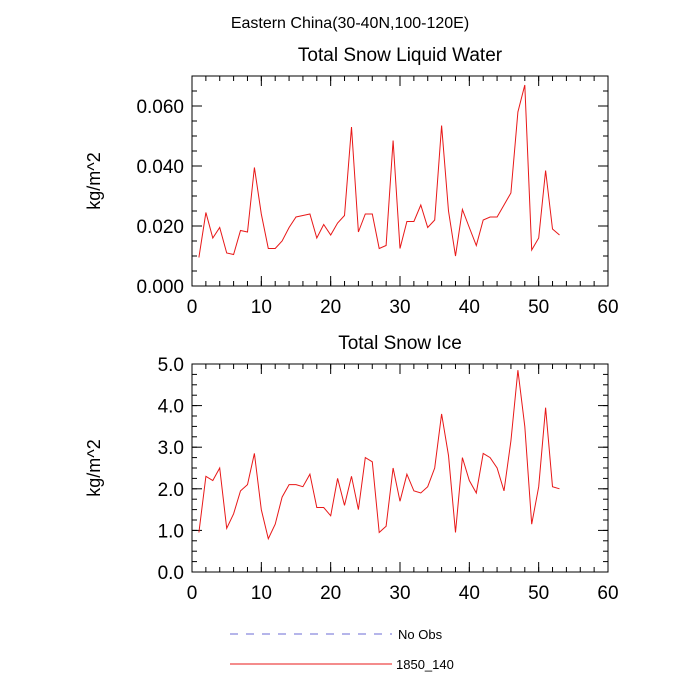  What do you see at coordinates (400, 343) in the screenshot?
I see `chart1-title: Total Snow Ice` at bounding box center [400, 343].